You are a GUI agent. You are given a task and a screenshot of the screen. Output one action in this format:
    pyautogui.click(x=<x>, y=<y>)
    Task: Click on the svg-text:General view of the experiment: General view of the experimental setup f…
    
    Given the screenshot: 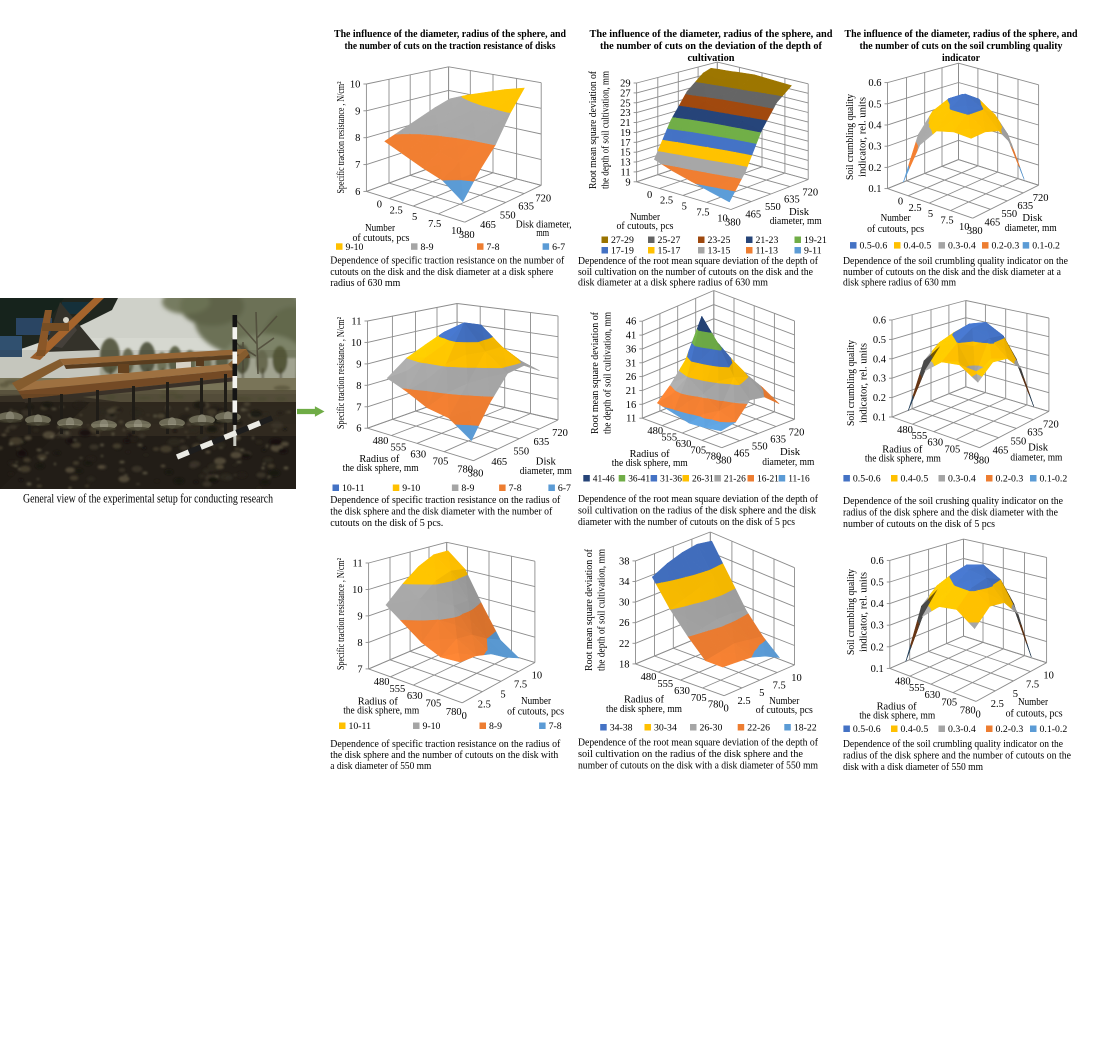 What is the action you would take?
    pyautogui.click(x=148, y=499)
    